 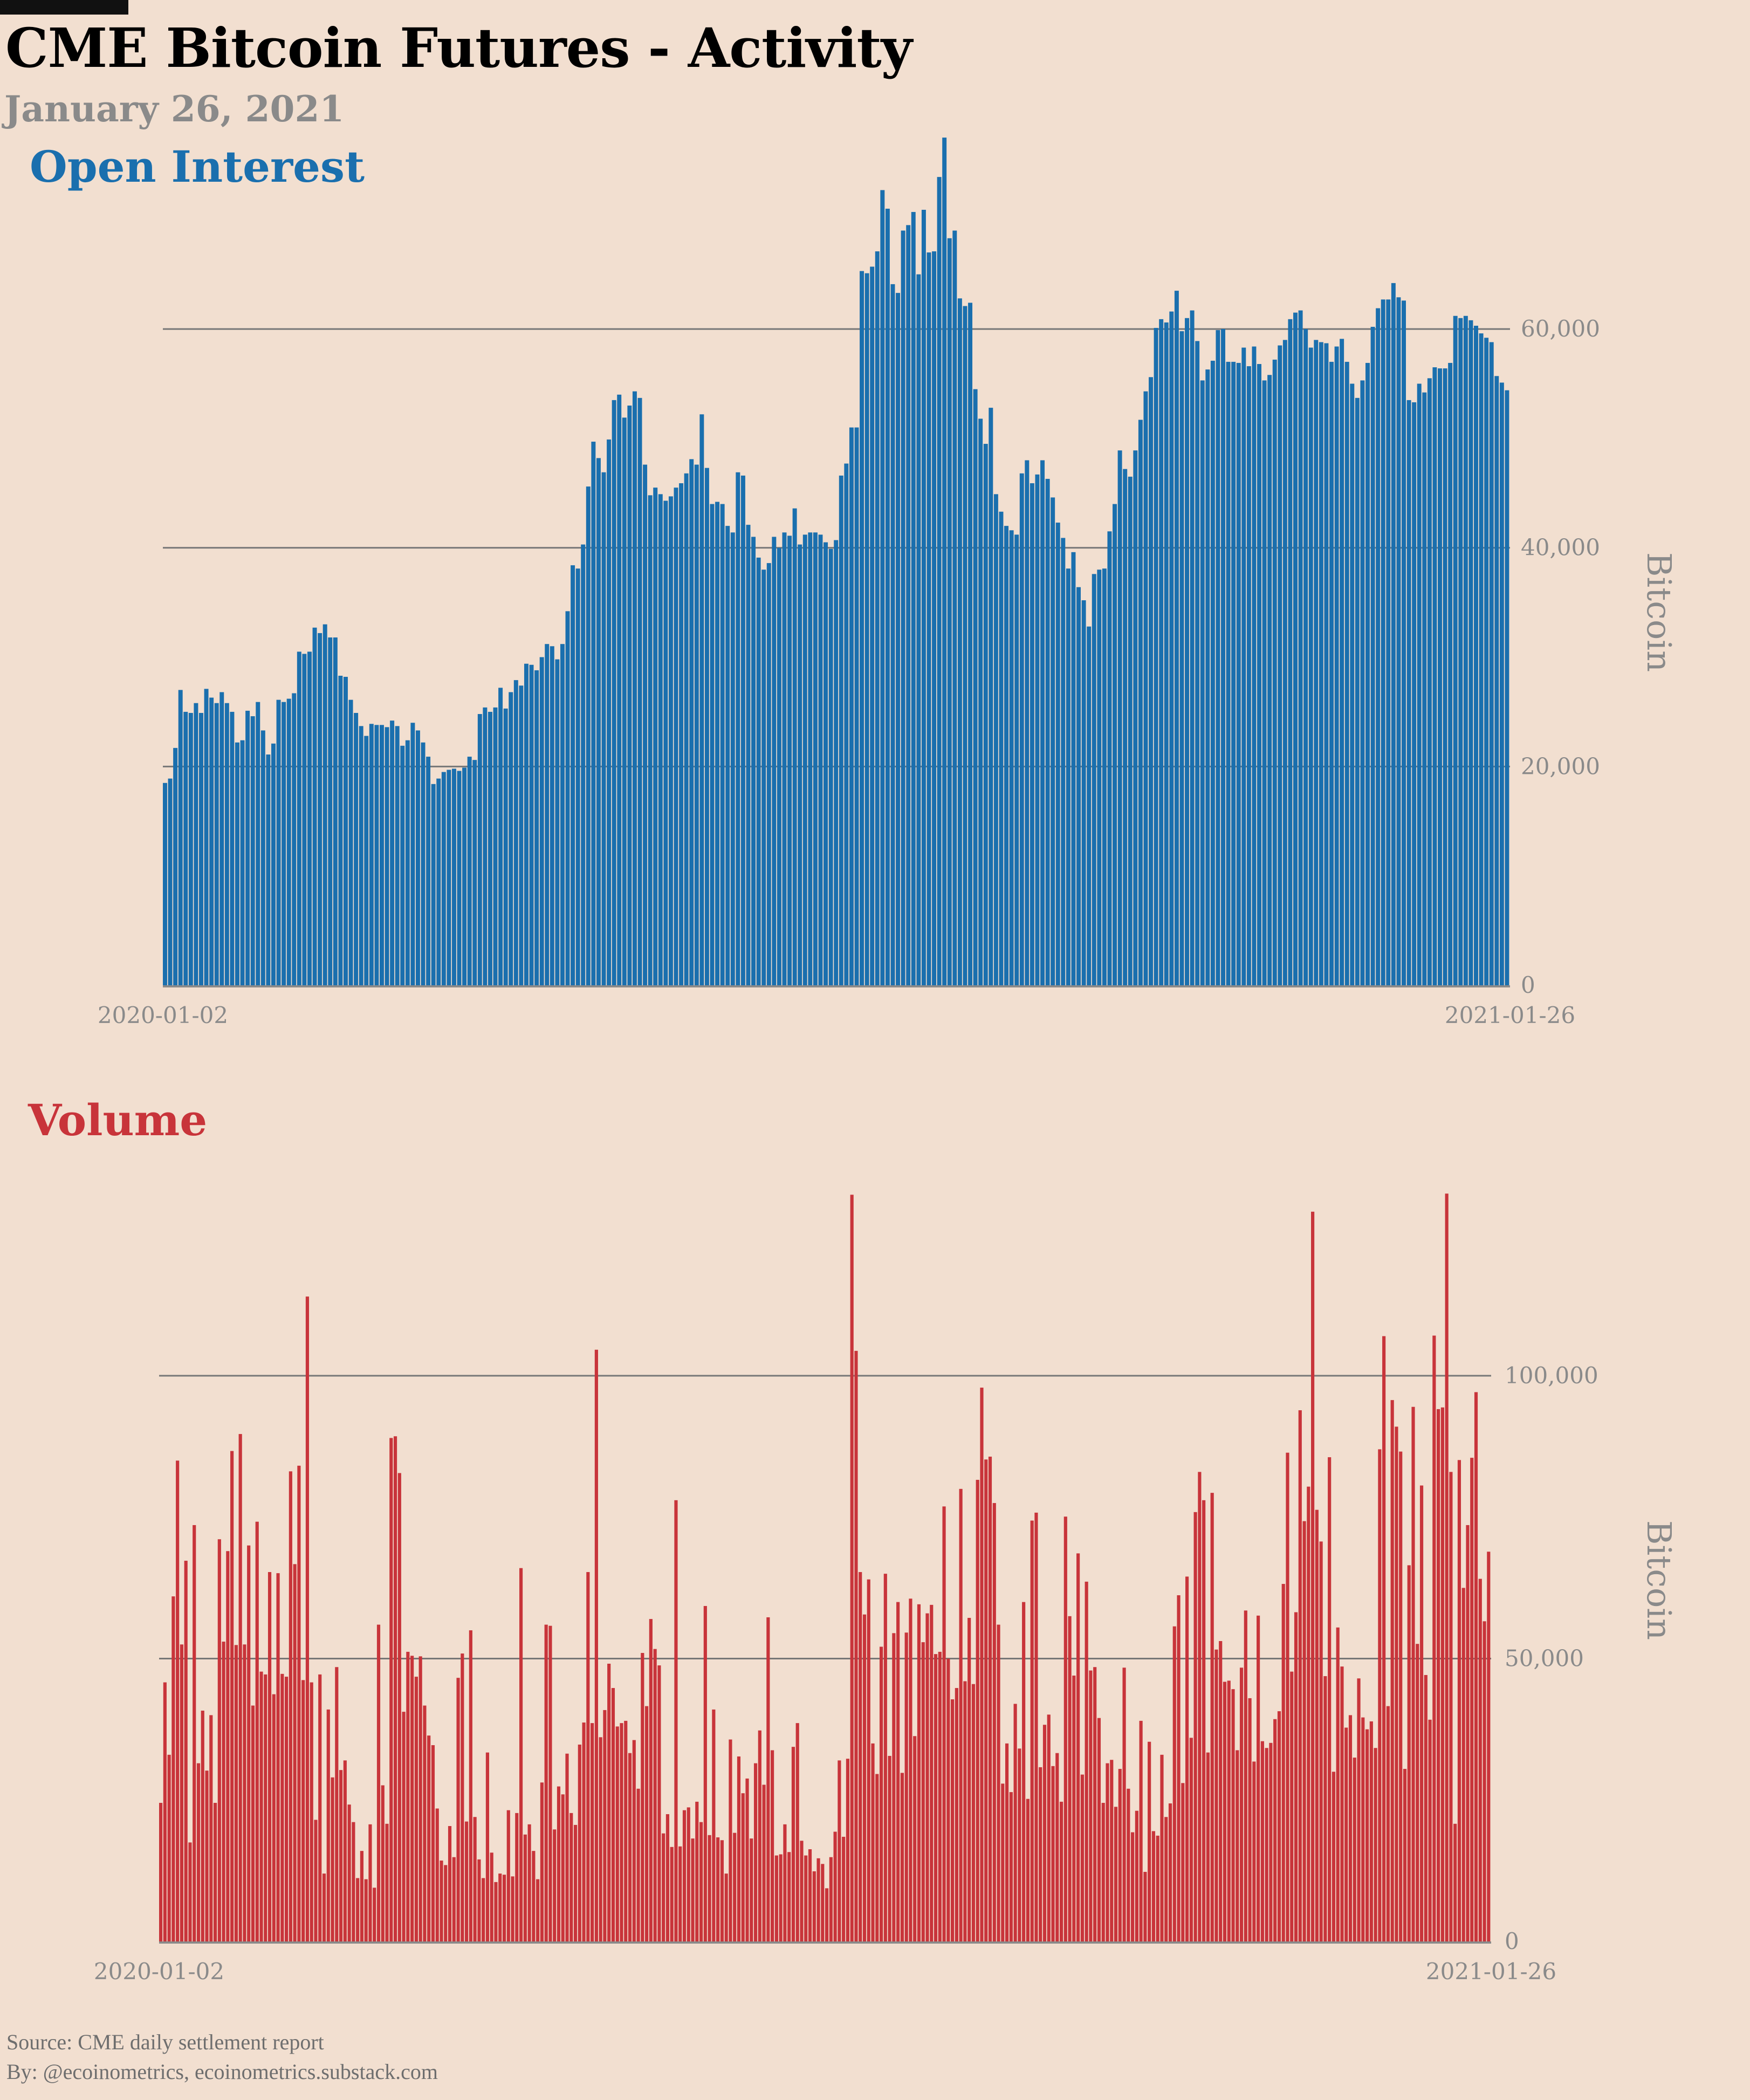 What do you see at coordinates (1659, 612) in the screenshot?
I see `y-axis-label: Bitcoin` at bounding box center [1659, 612].